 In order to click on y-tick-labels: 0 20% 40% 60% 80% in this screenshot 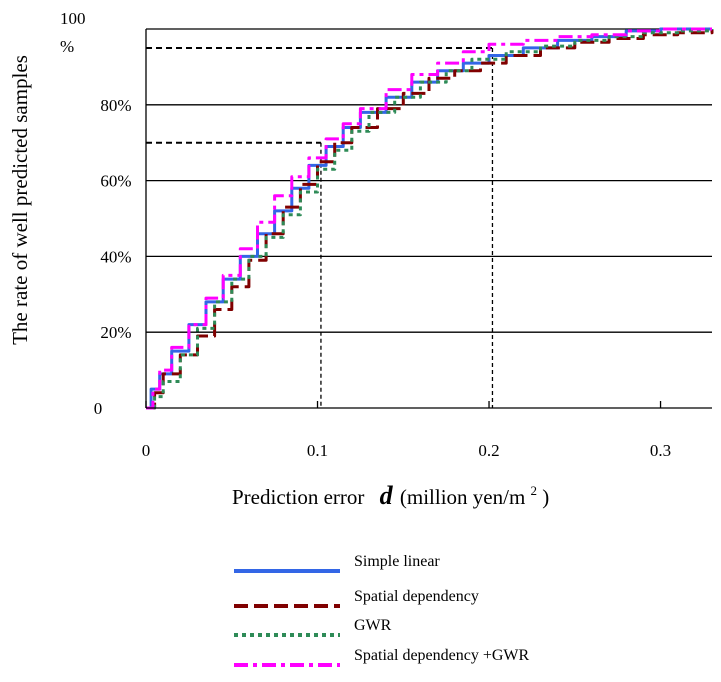, I will do `click(113, 257)`.